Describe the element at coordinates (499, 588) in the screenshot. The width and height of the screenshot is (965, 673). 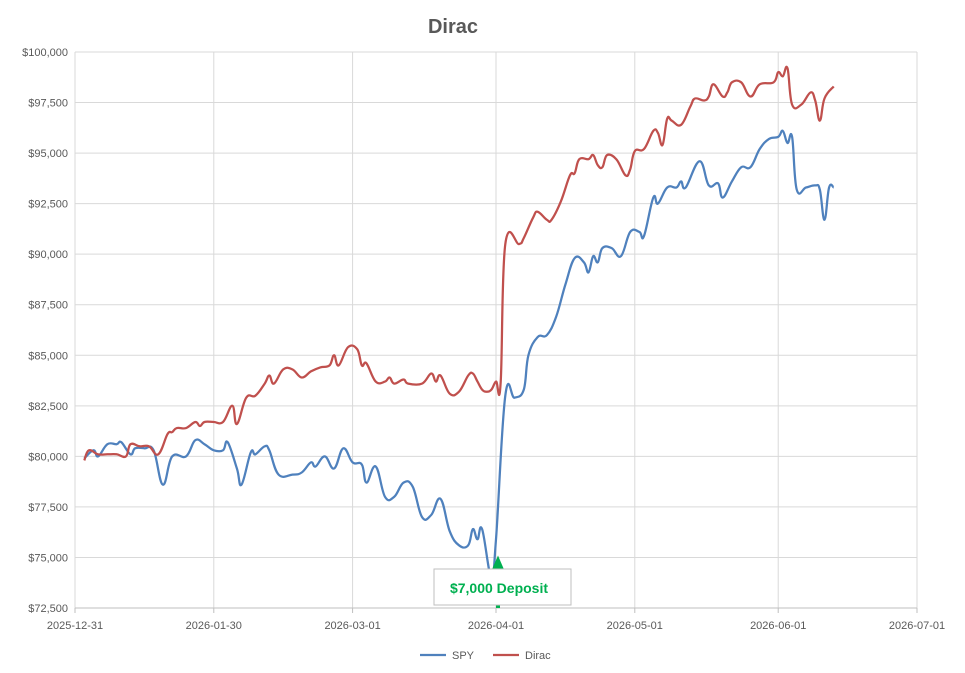
I see `deposit-label: $7,000 Deposit` at that location.